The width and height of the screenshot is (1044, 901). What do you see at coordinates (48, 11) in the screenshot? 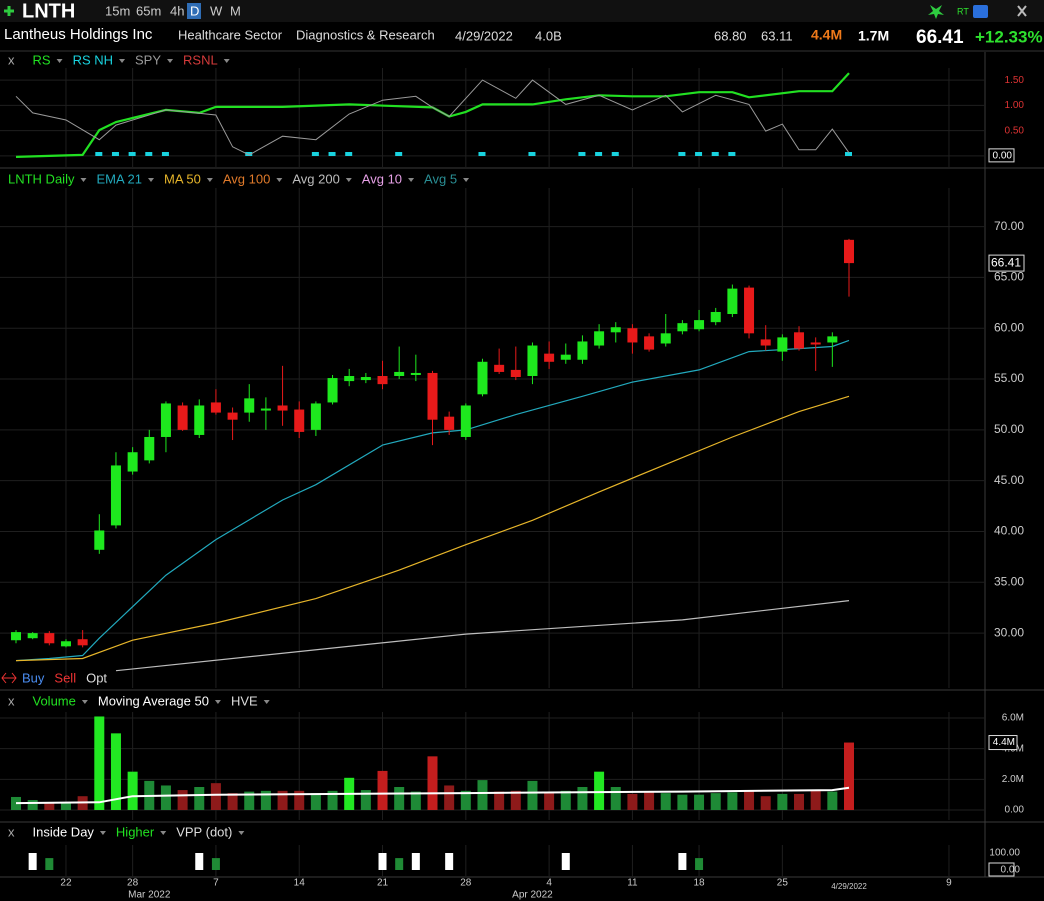
I see `symbol: LNTH` at bounding box center [48, 11].